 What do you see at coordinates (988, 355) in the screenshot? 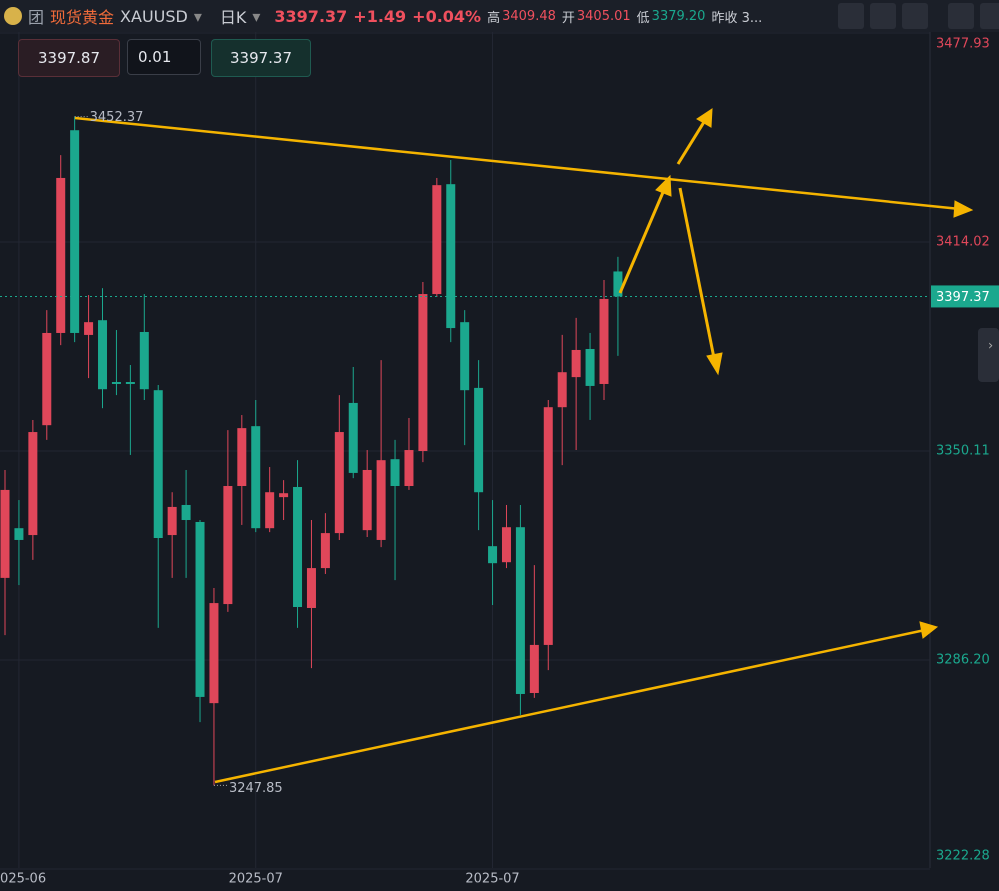
I see `side-tab` at bounding box center [988, 355].